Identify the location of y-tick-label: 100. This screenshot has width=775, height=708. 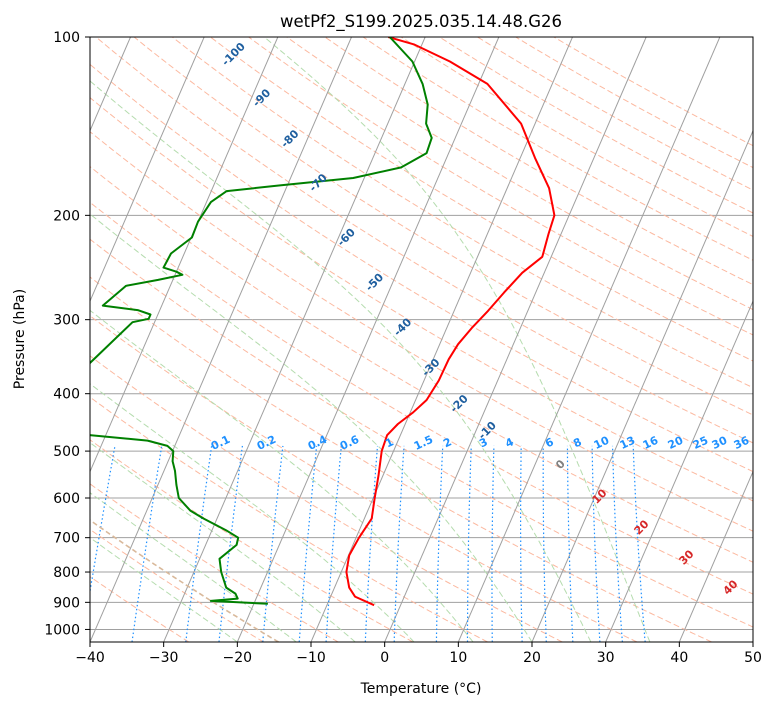
(66, 38).